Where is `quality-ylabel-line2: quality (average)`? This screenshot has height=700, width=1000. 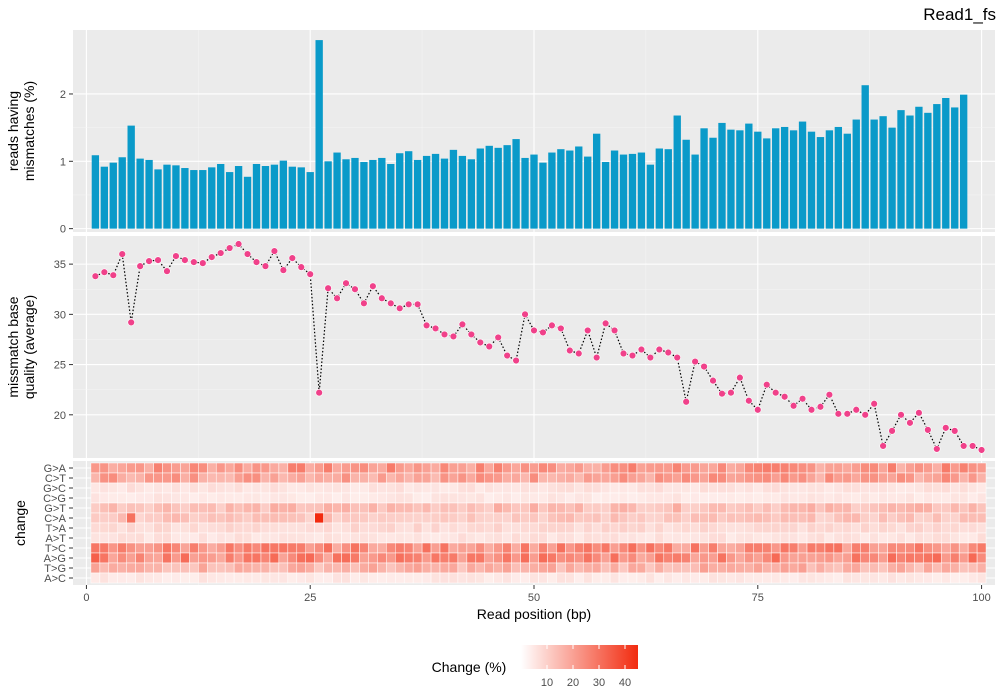 quality-ylabel-line2: quality (average) is located at coordinates (29, 347).